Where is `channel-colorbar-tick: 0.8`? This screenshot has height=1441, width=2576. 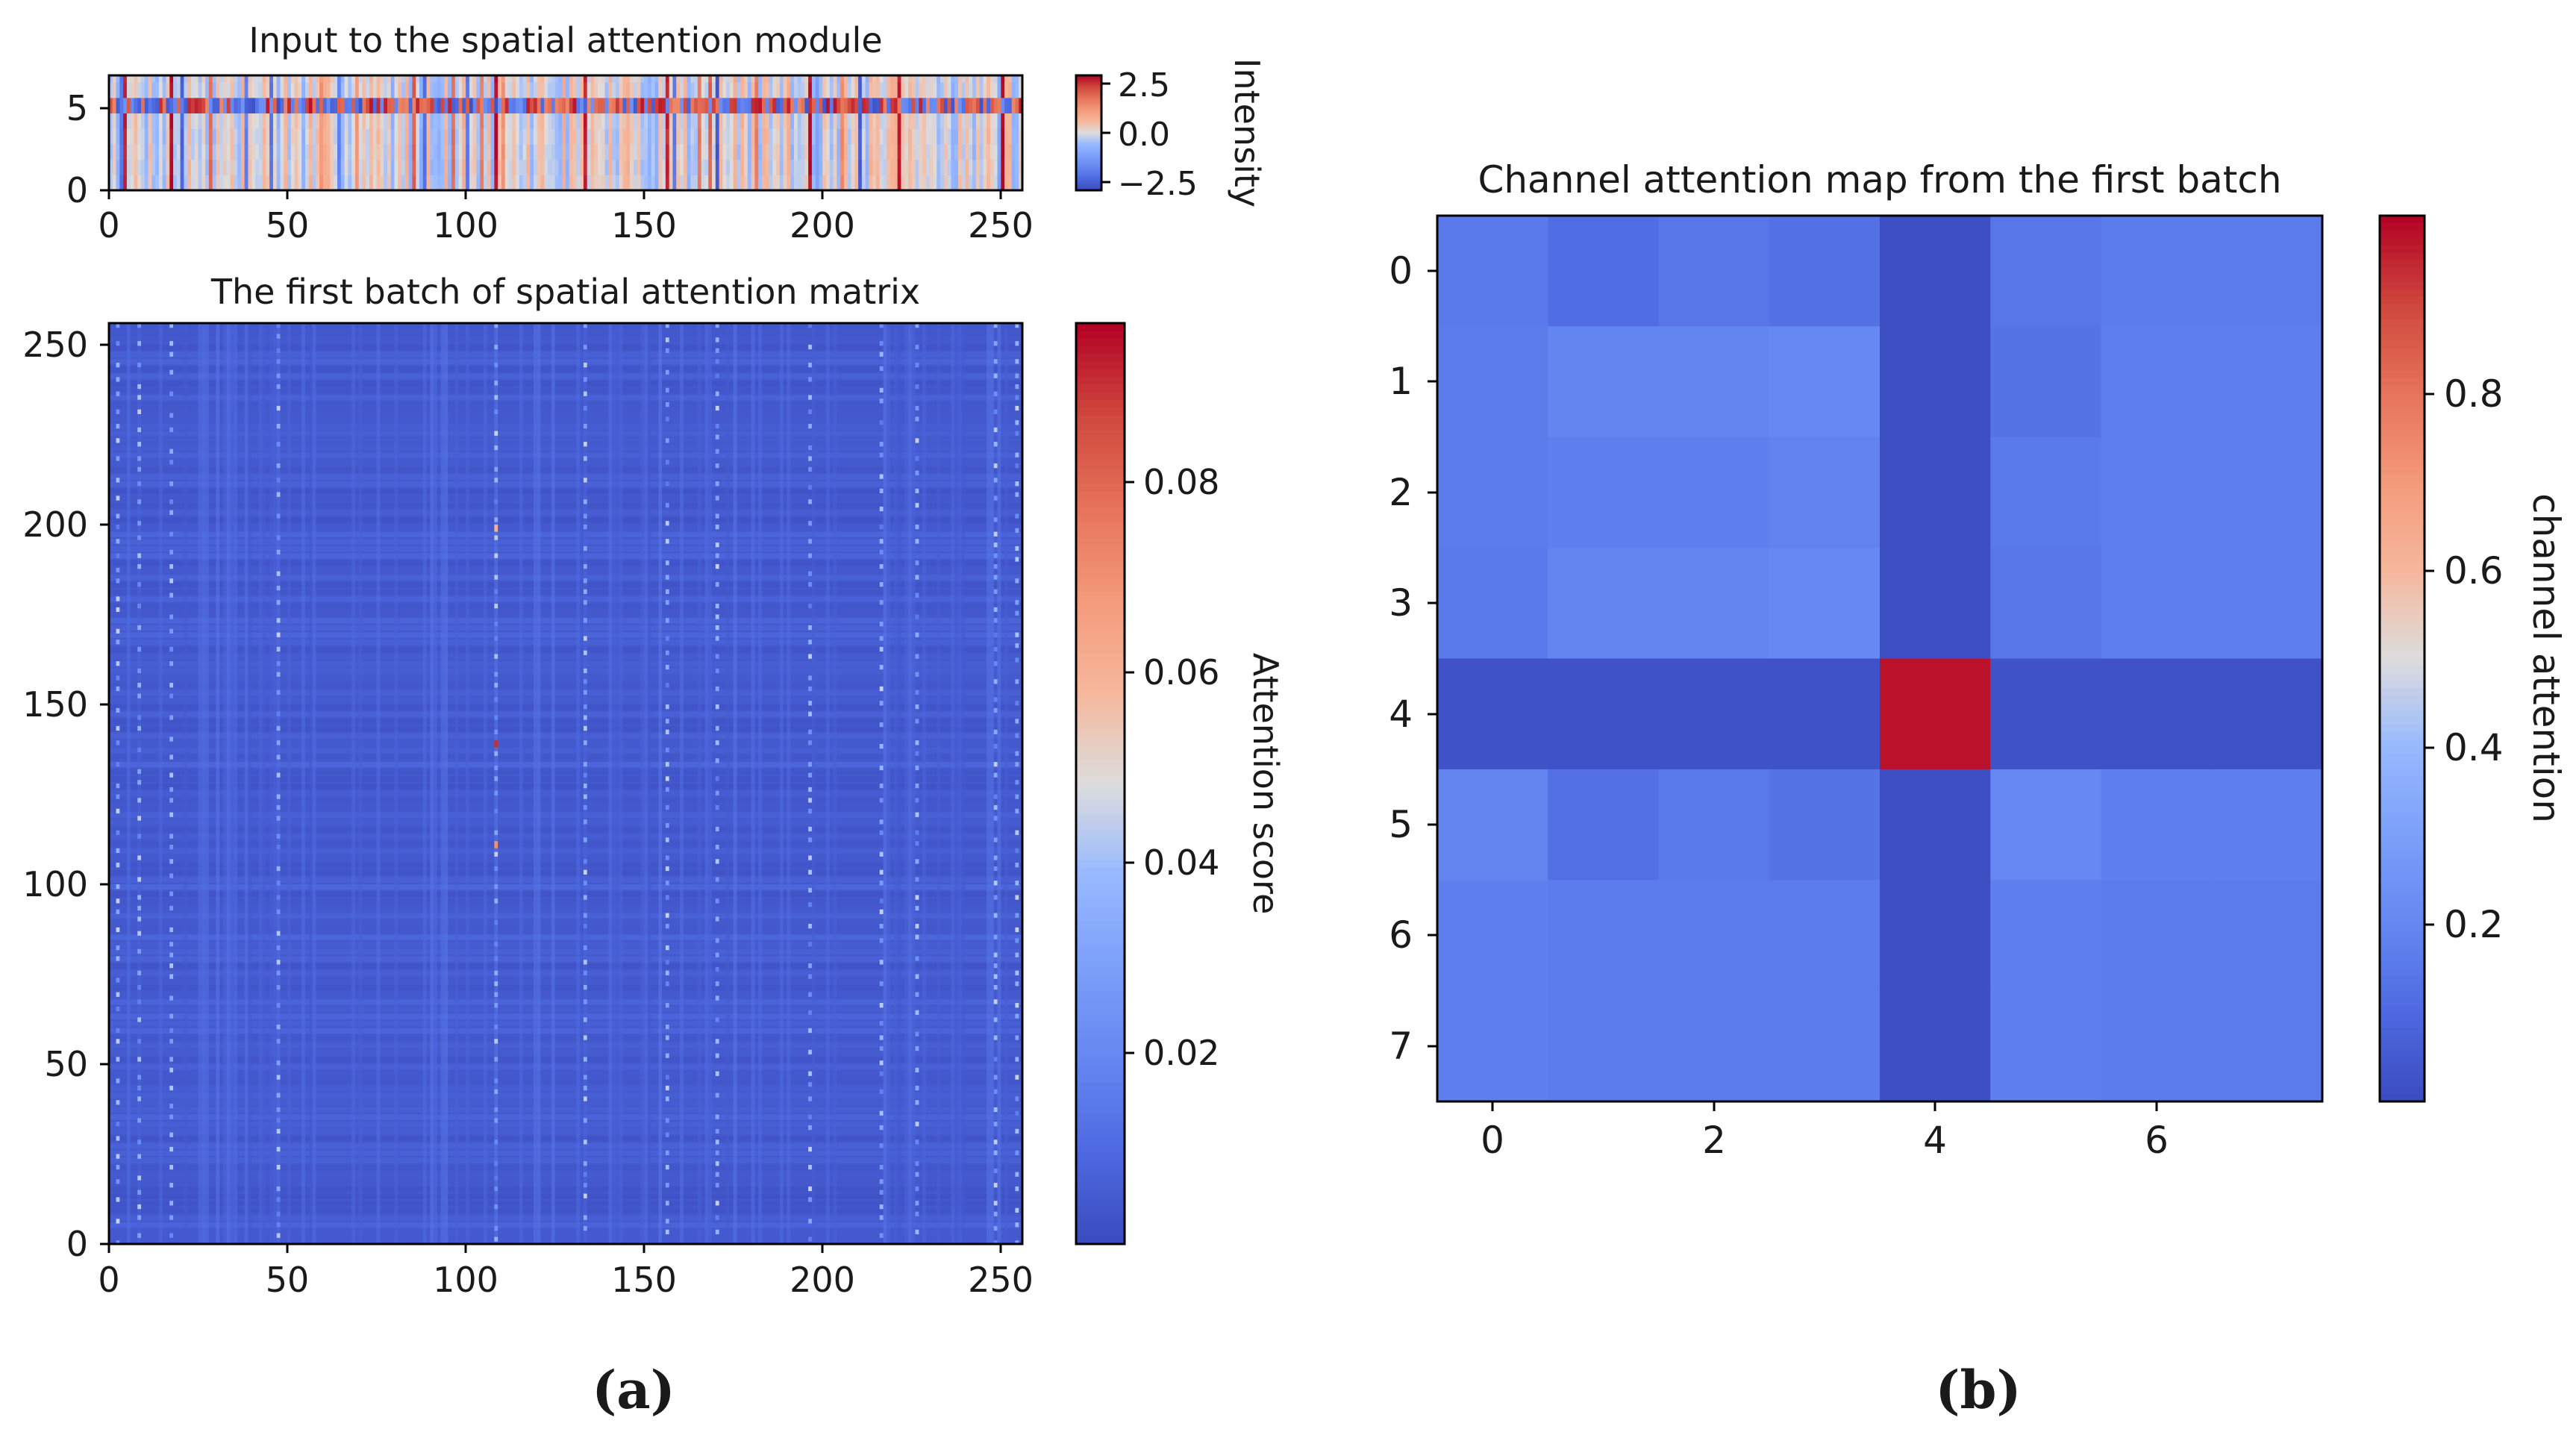
channel-colorbar-tick: 0.8 is located at coordinates (2474, 394).